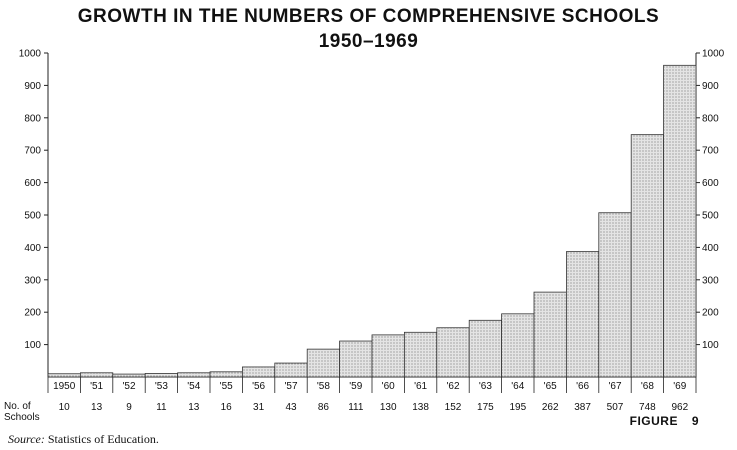  Describe the element at coordinates (32, 86) in the screenshot. I see `y-tick-label-left: 900` at that location.